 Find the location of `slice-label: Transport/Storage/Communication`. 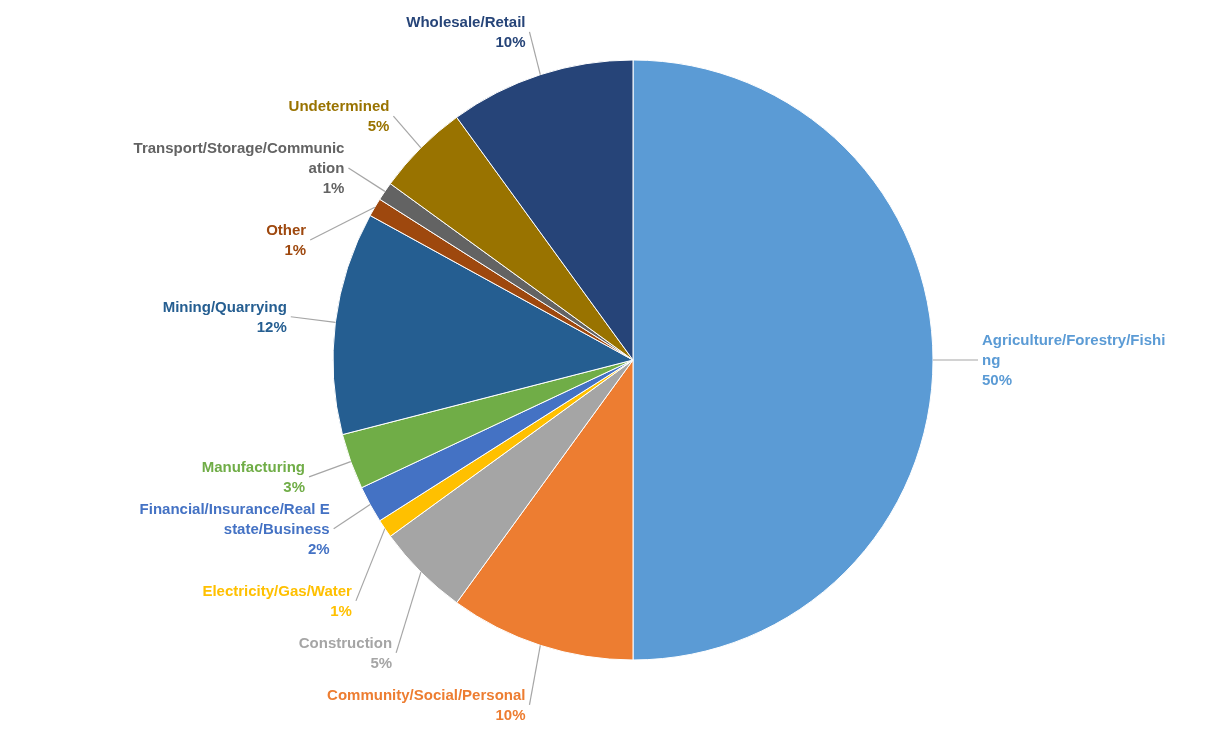

slice-label: Transport/Storage/Communication is located at coordinates (239, 158).